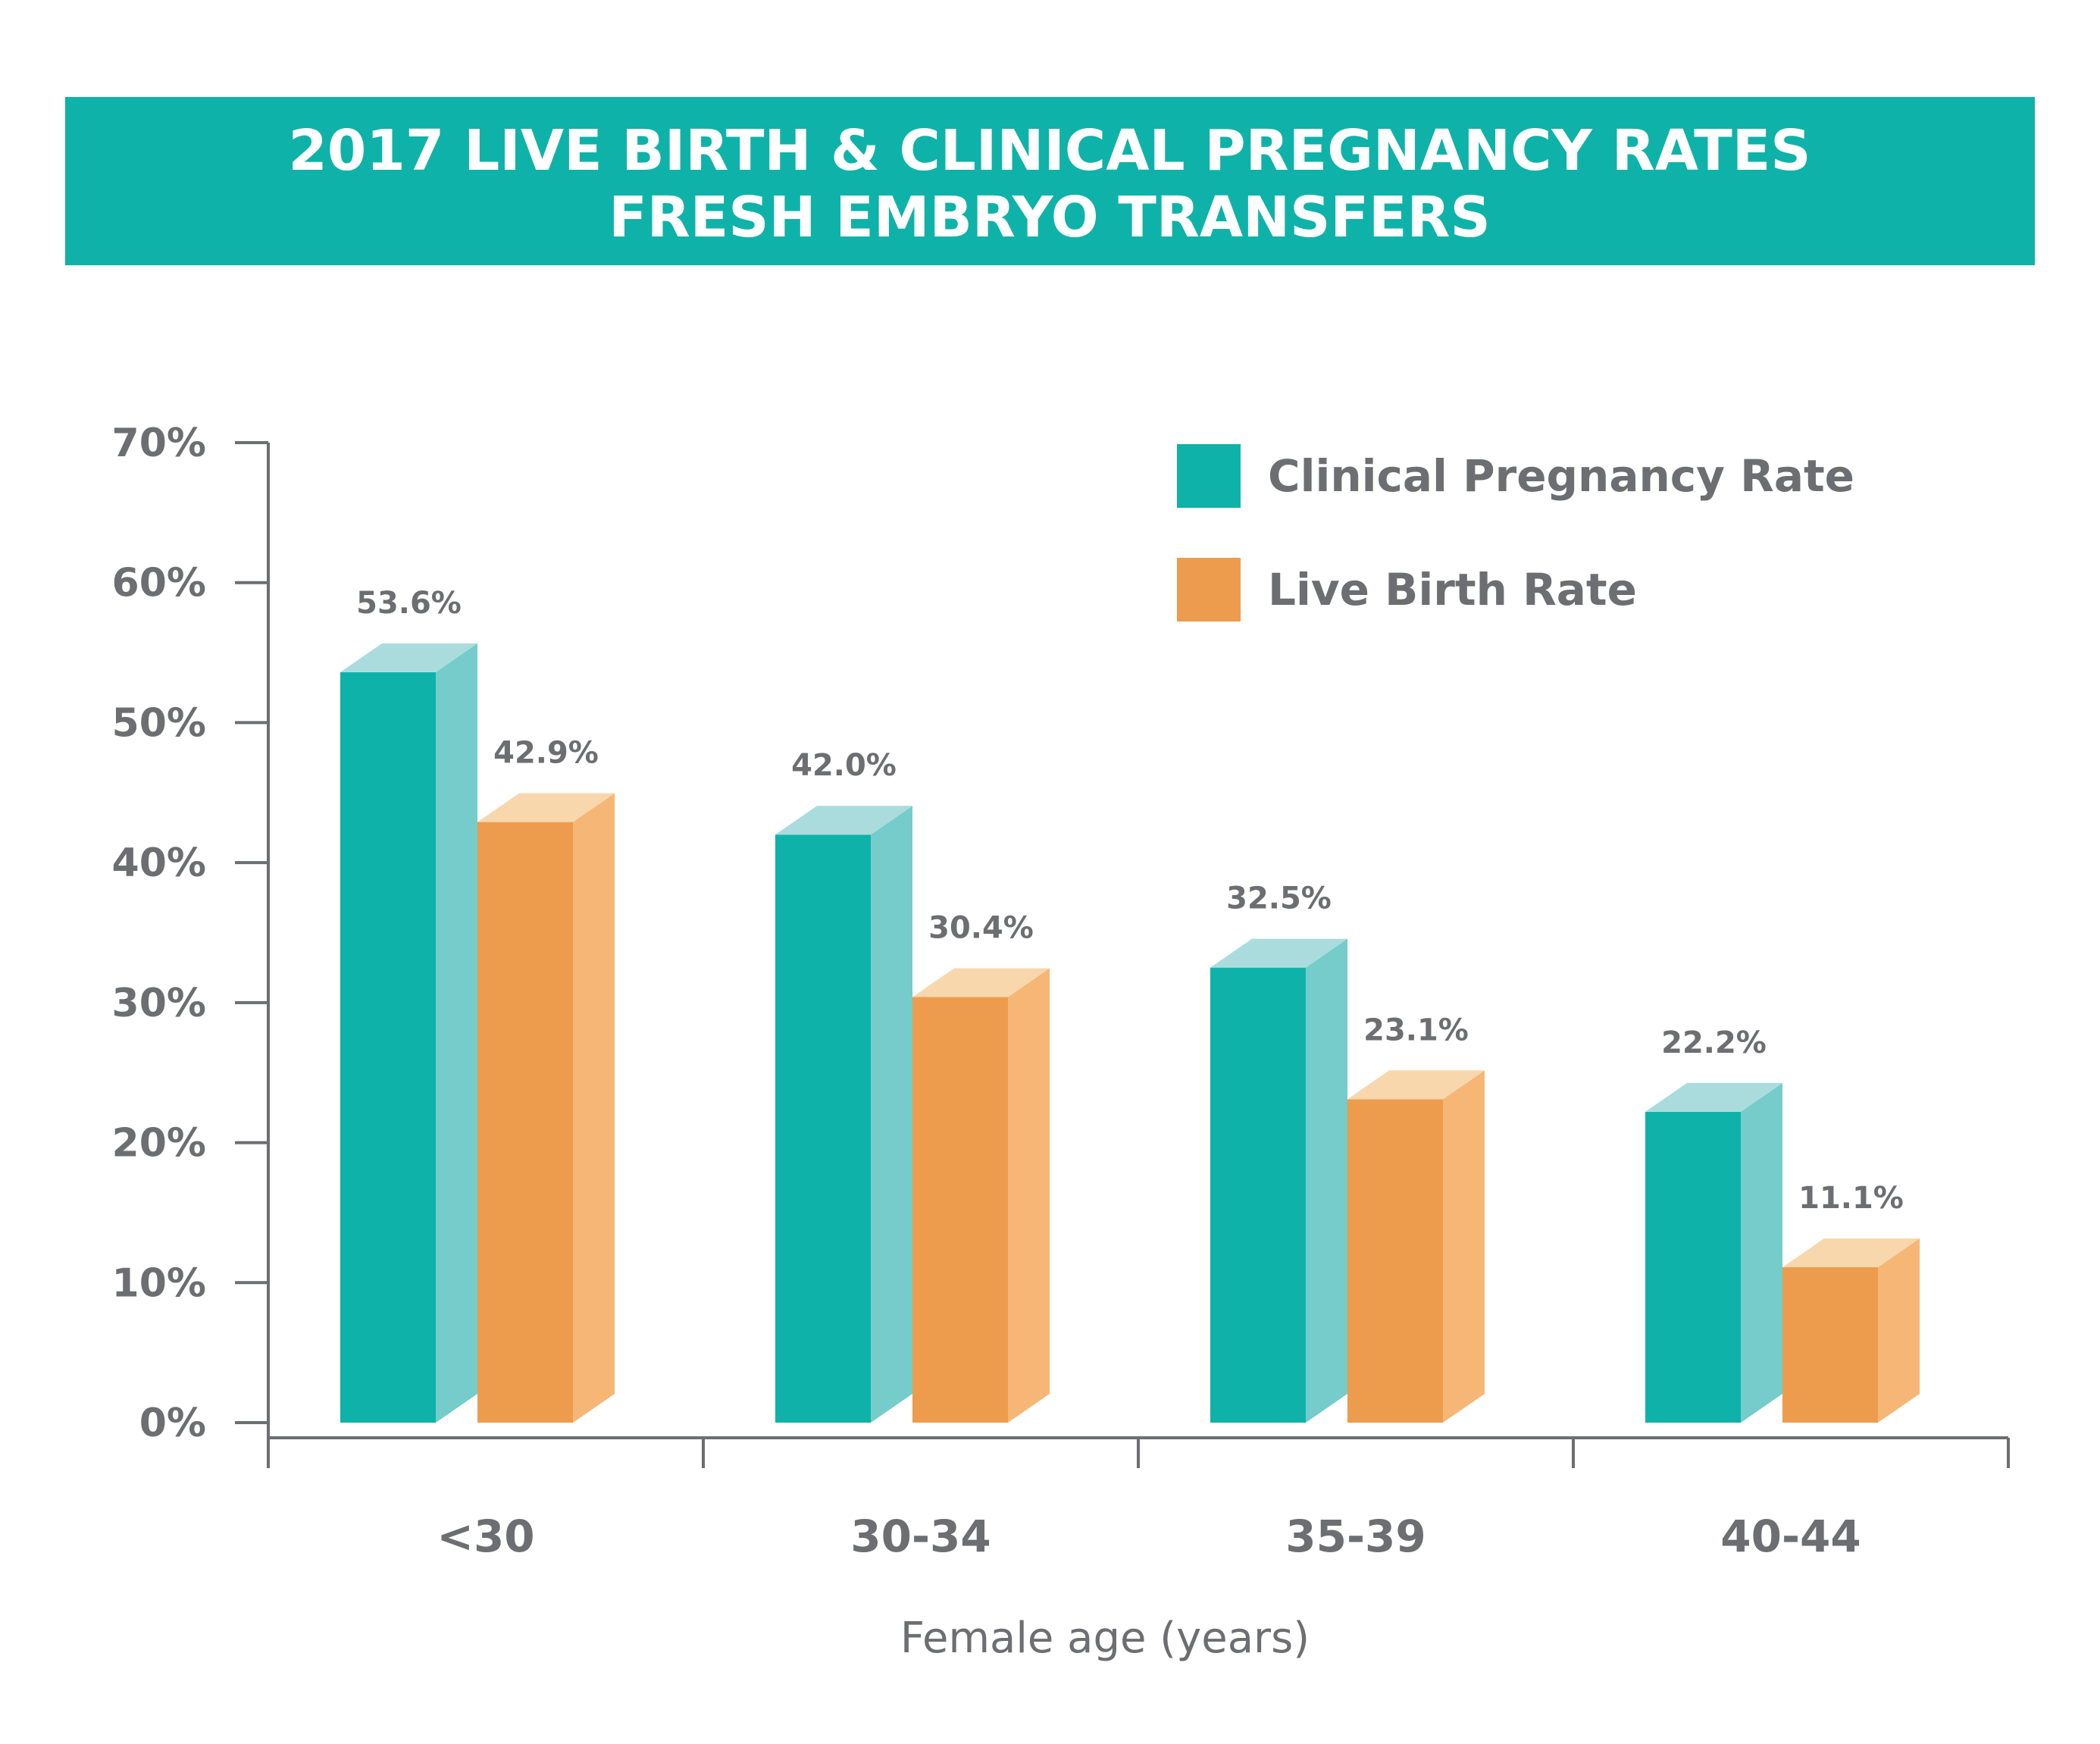 This screenshot has width=2100, height=1744. I want to click on legend-label: Clinical Pregnancy Rate, so click(1561, 476).